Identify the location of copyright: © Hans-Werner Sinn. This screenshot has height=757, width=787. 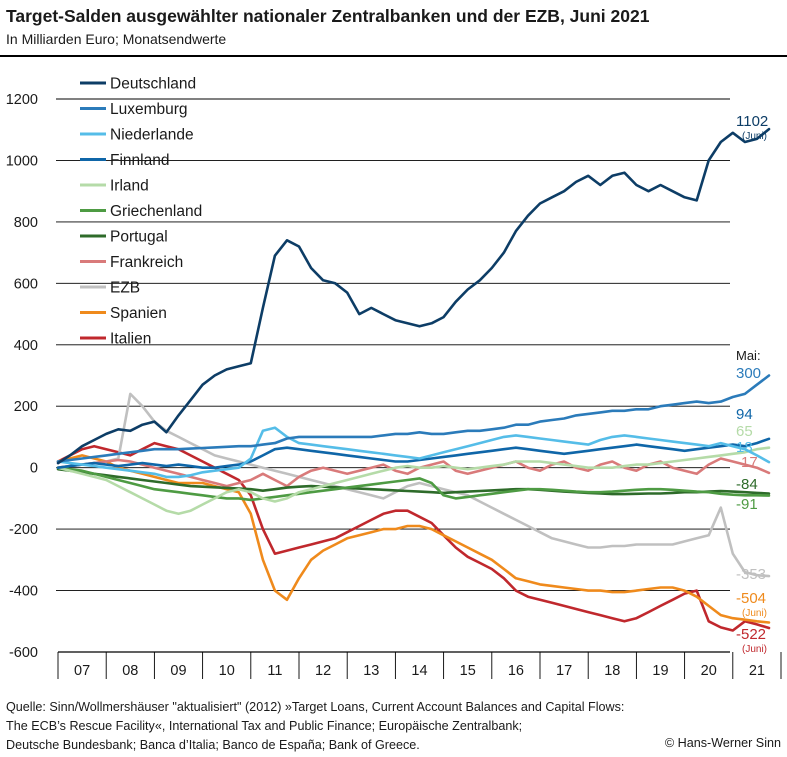
(722, 743).